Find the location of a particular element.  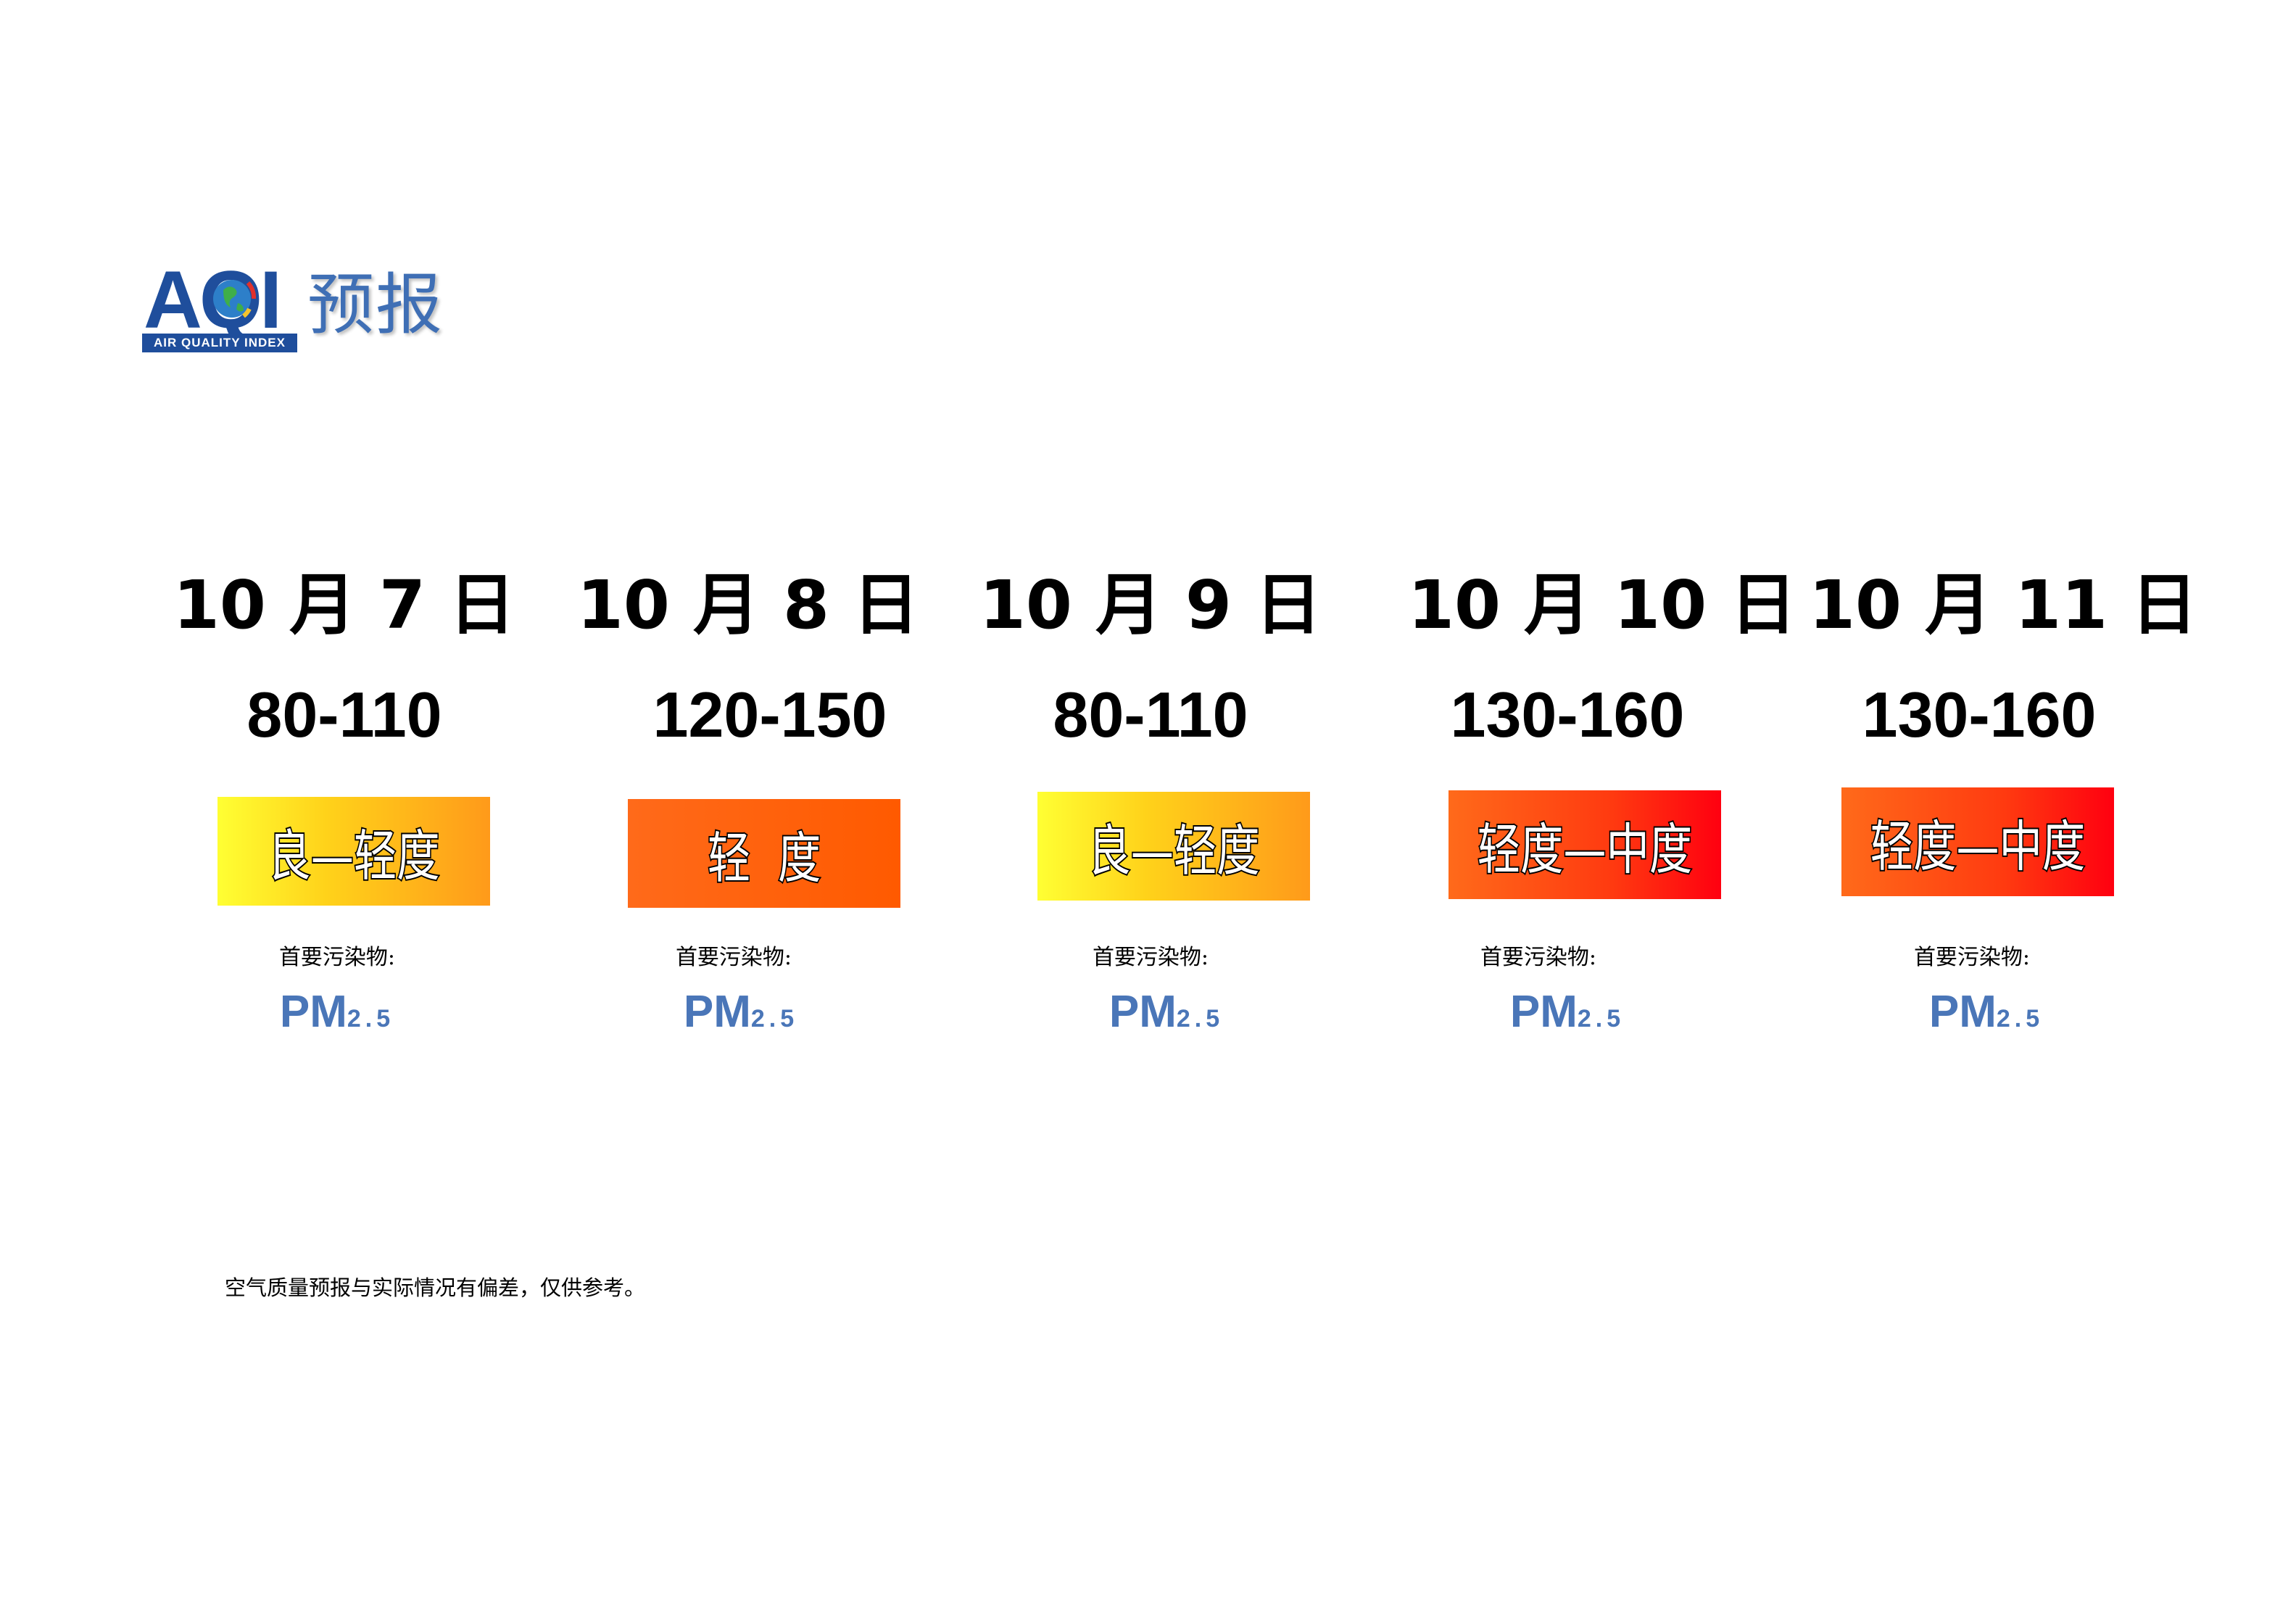

forecast-date: 10 月 10 日 is located at coordinates (1602, 605).